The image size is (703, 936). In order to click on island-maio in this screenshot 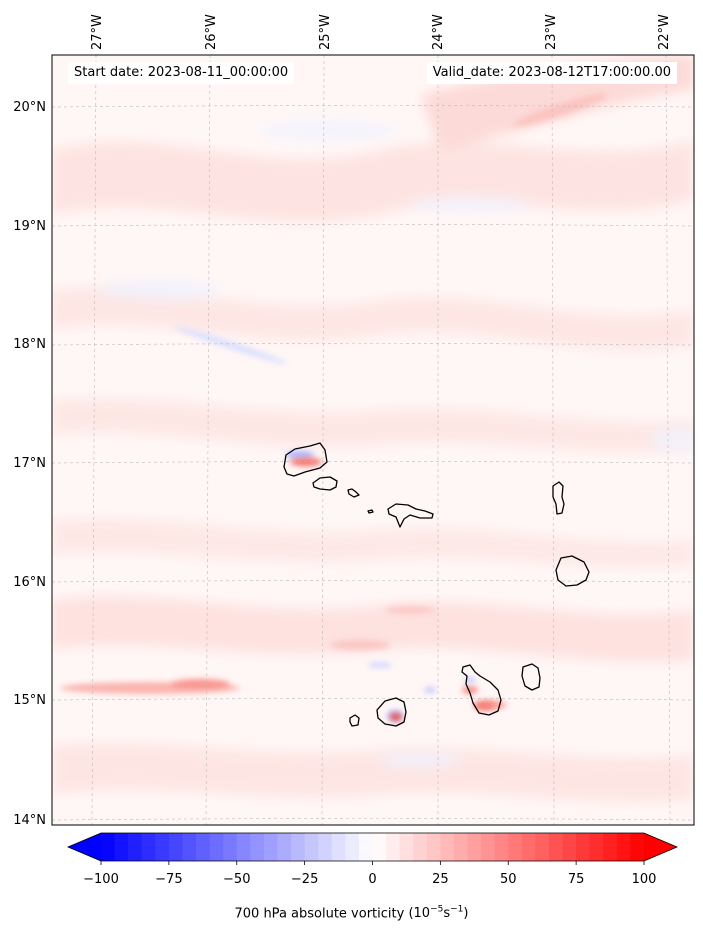, I will do `click(531, 677)`.